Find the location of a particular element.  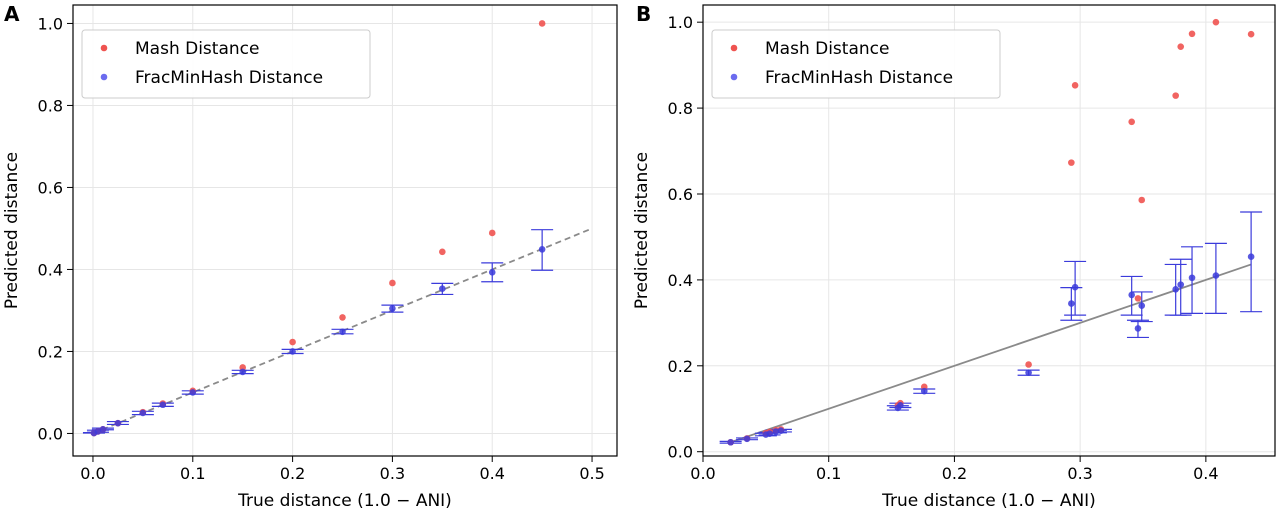

panel-letter: A is located at coordinates (12, 14).